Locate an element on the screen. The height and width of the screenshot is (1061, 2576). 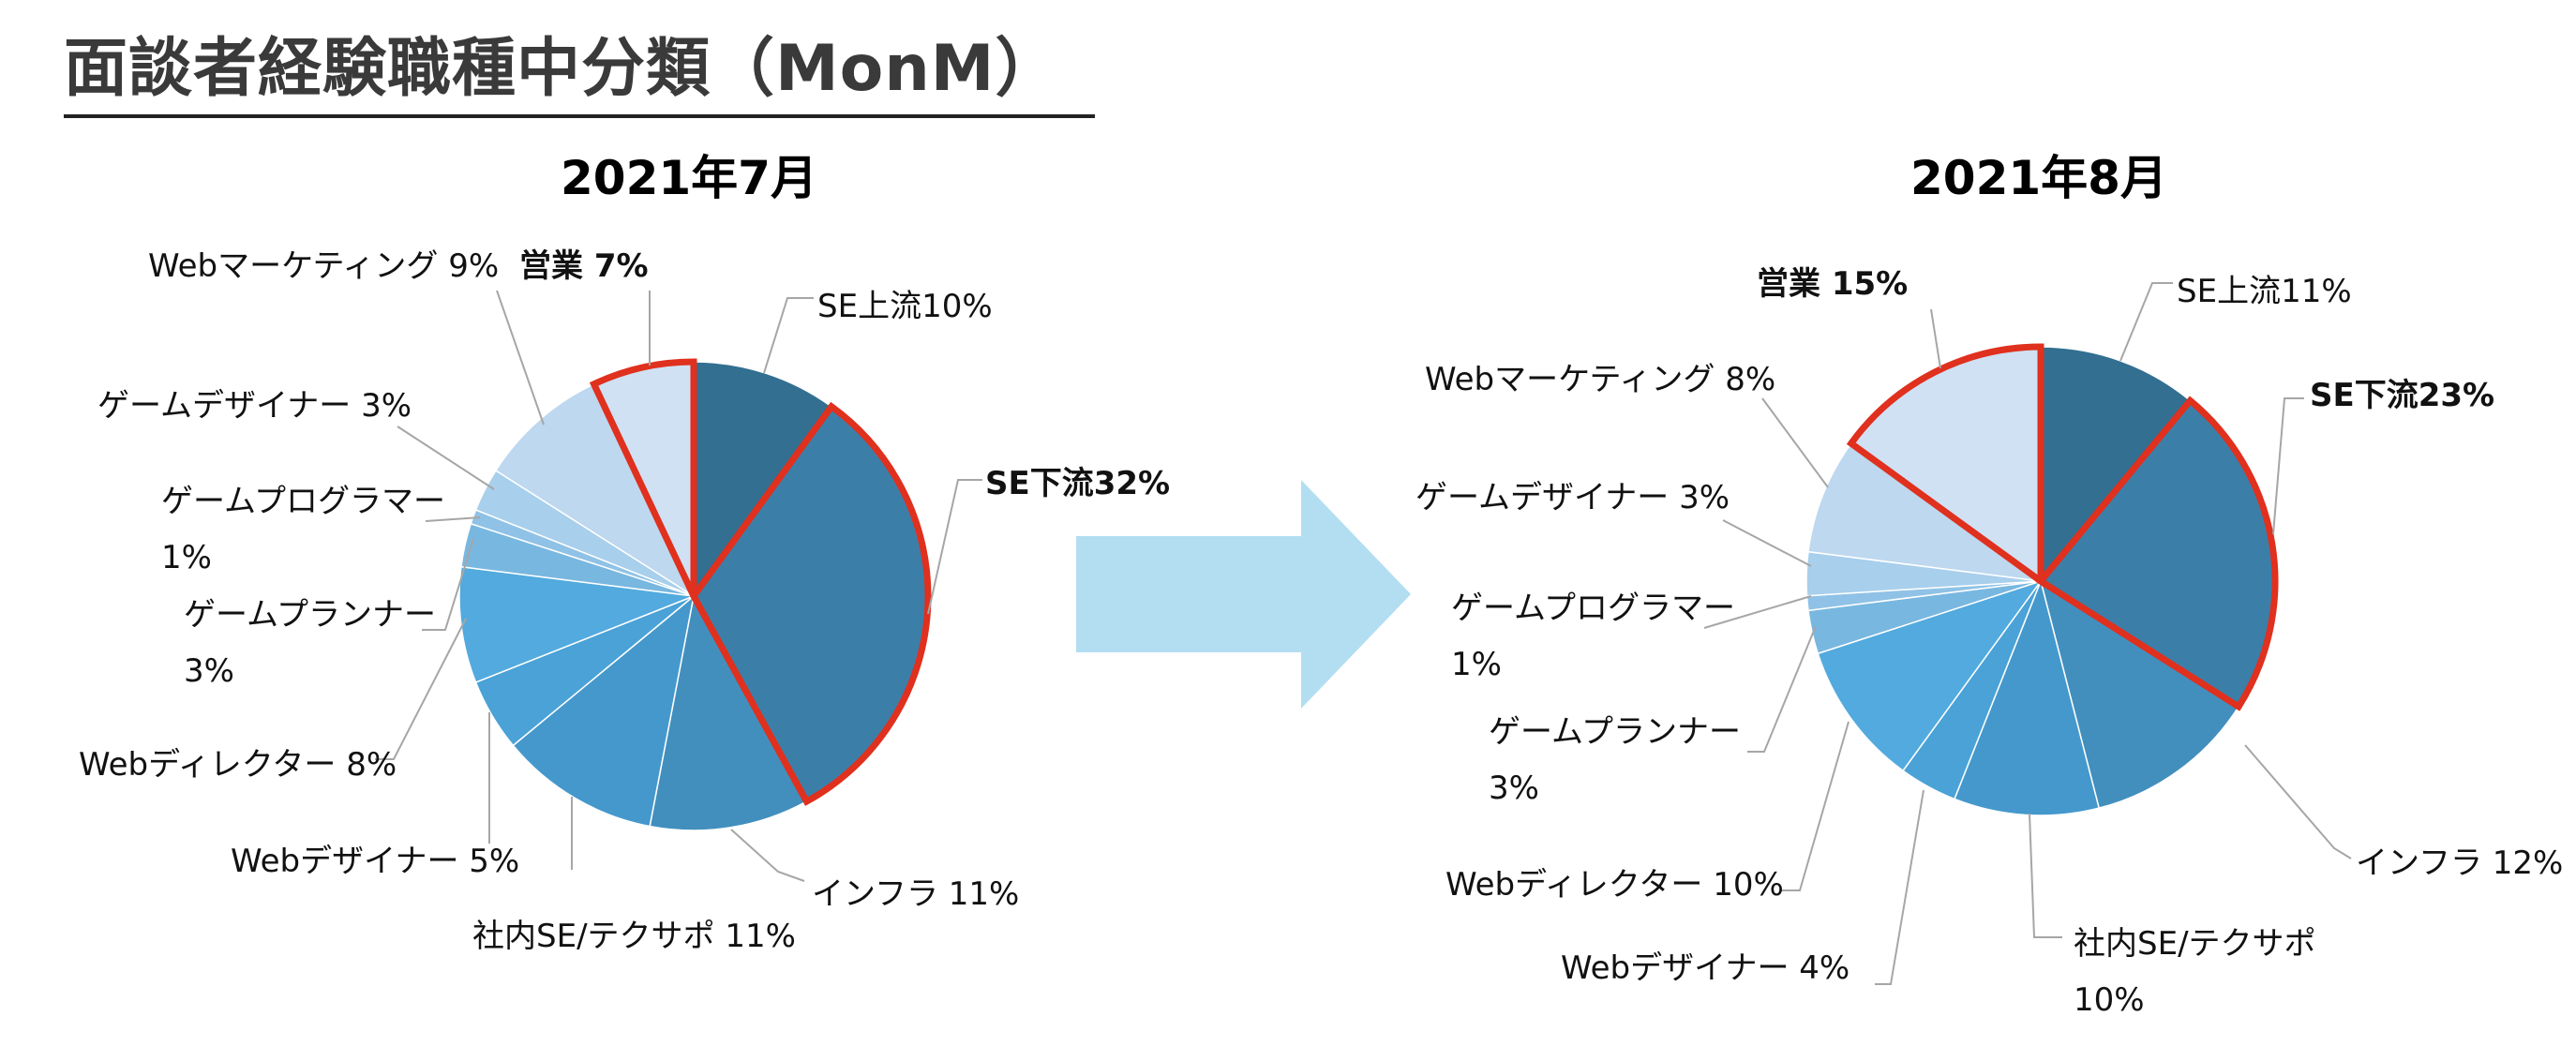
data-label-4: 社内SE/テクサポ 11% is located at coordinates (634, 936).